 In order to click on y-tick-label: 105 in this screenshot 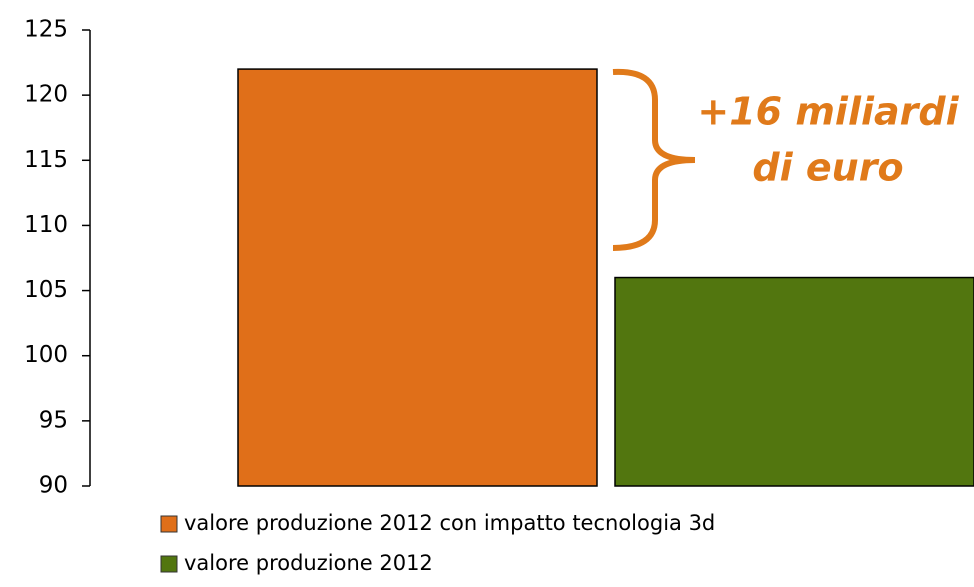, I will do `click(46, 290)`.